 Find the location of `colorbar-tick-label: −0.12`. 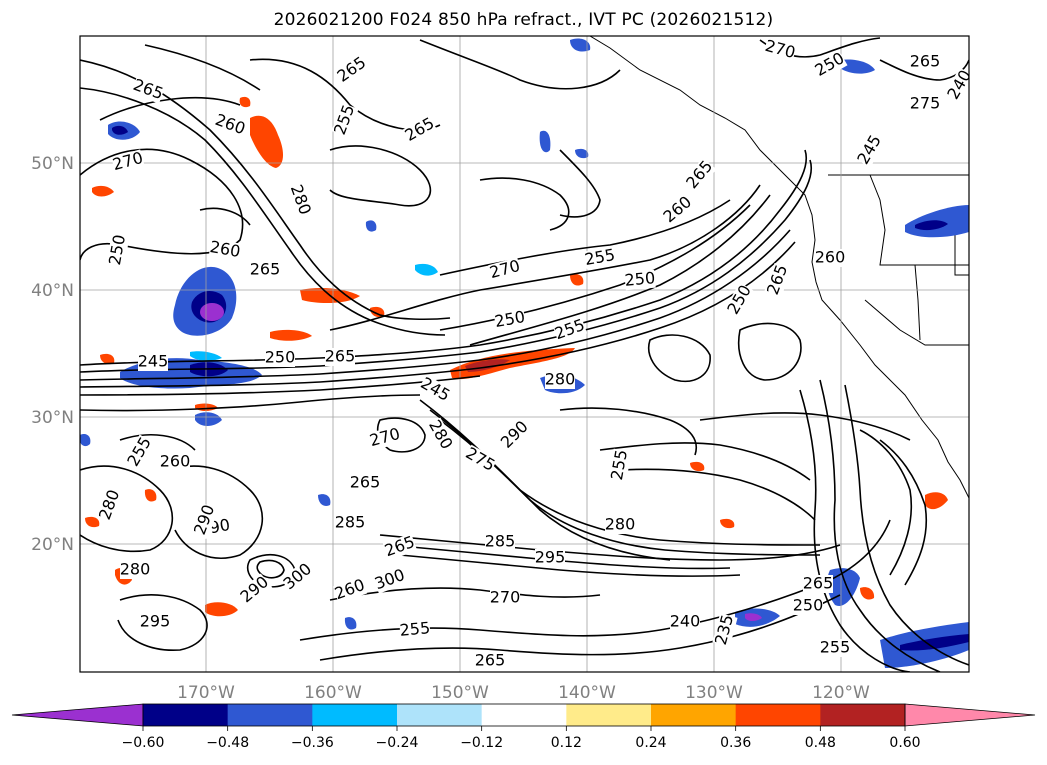

colorbar-tick-label: −0.12 is located at coordinates (481, 743).